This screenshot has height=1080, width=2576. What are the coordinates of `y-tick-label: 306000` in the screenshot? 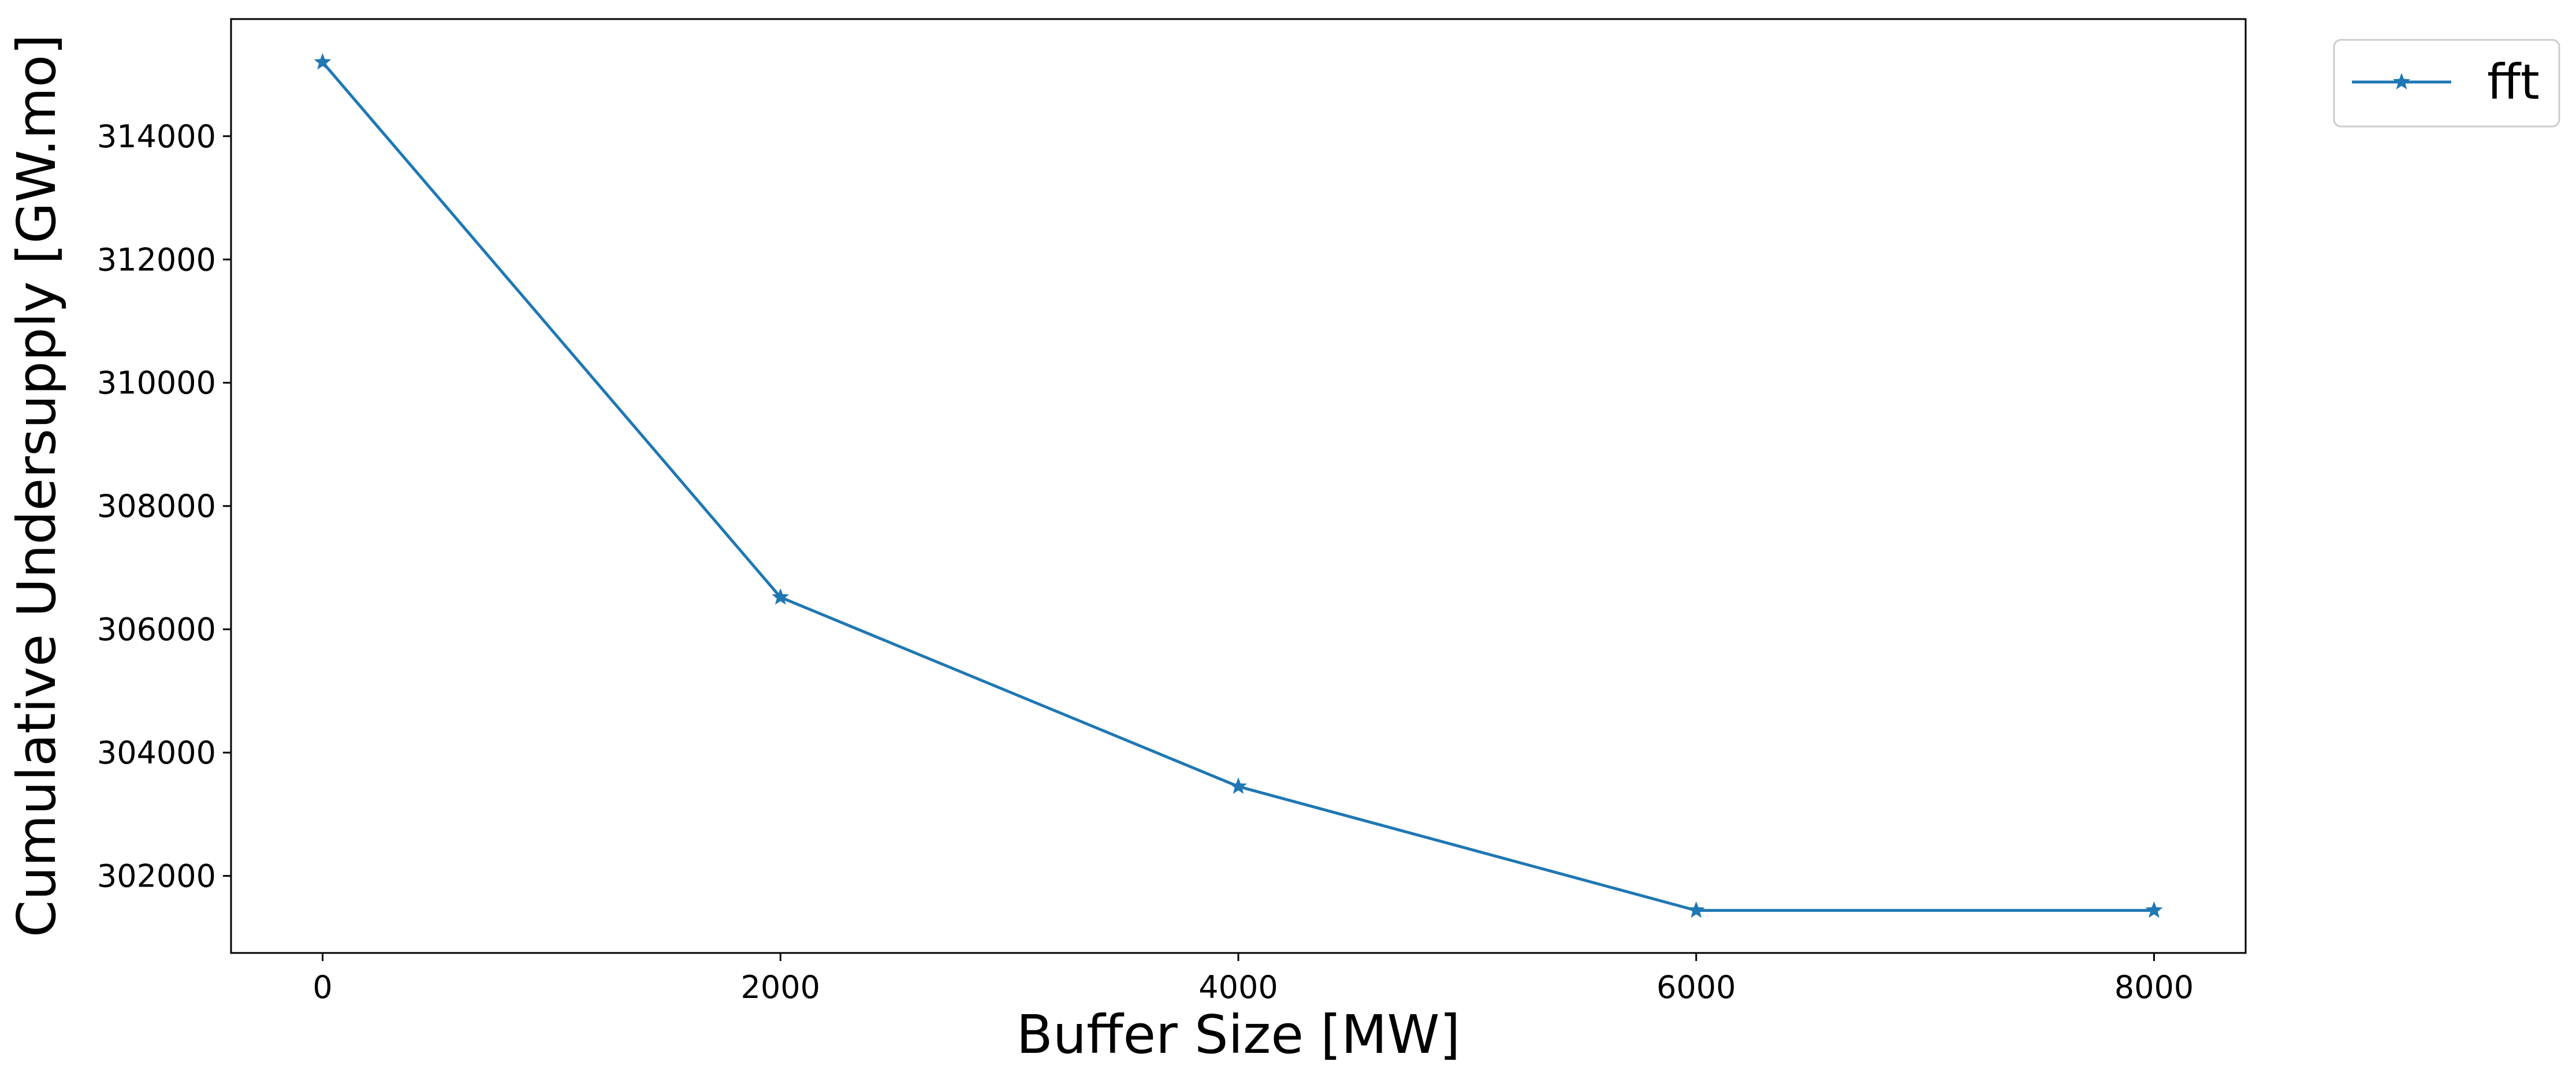 It's located at (157, 630).